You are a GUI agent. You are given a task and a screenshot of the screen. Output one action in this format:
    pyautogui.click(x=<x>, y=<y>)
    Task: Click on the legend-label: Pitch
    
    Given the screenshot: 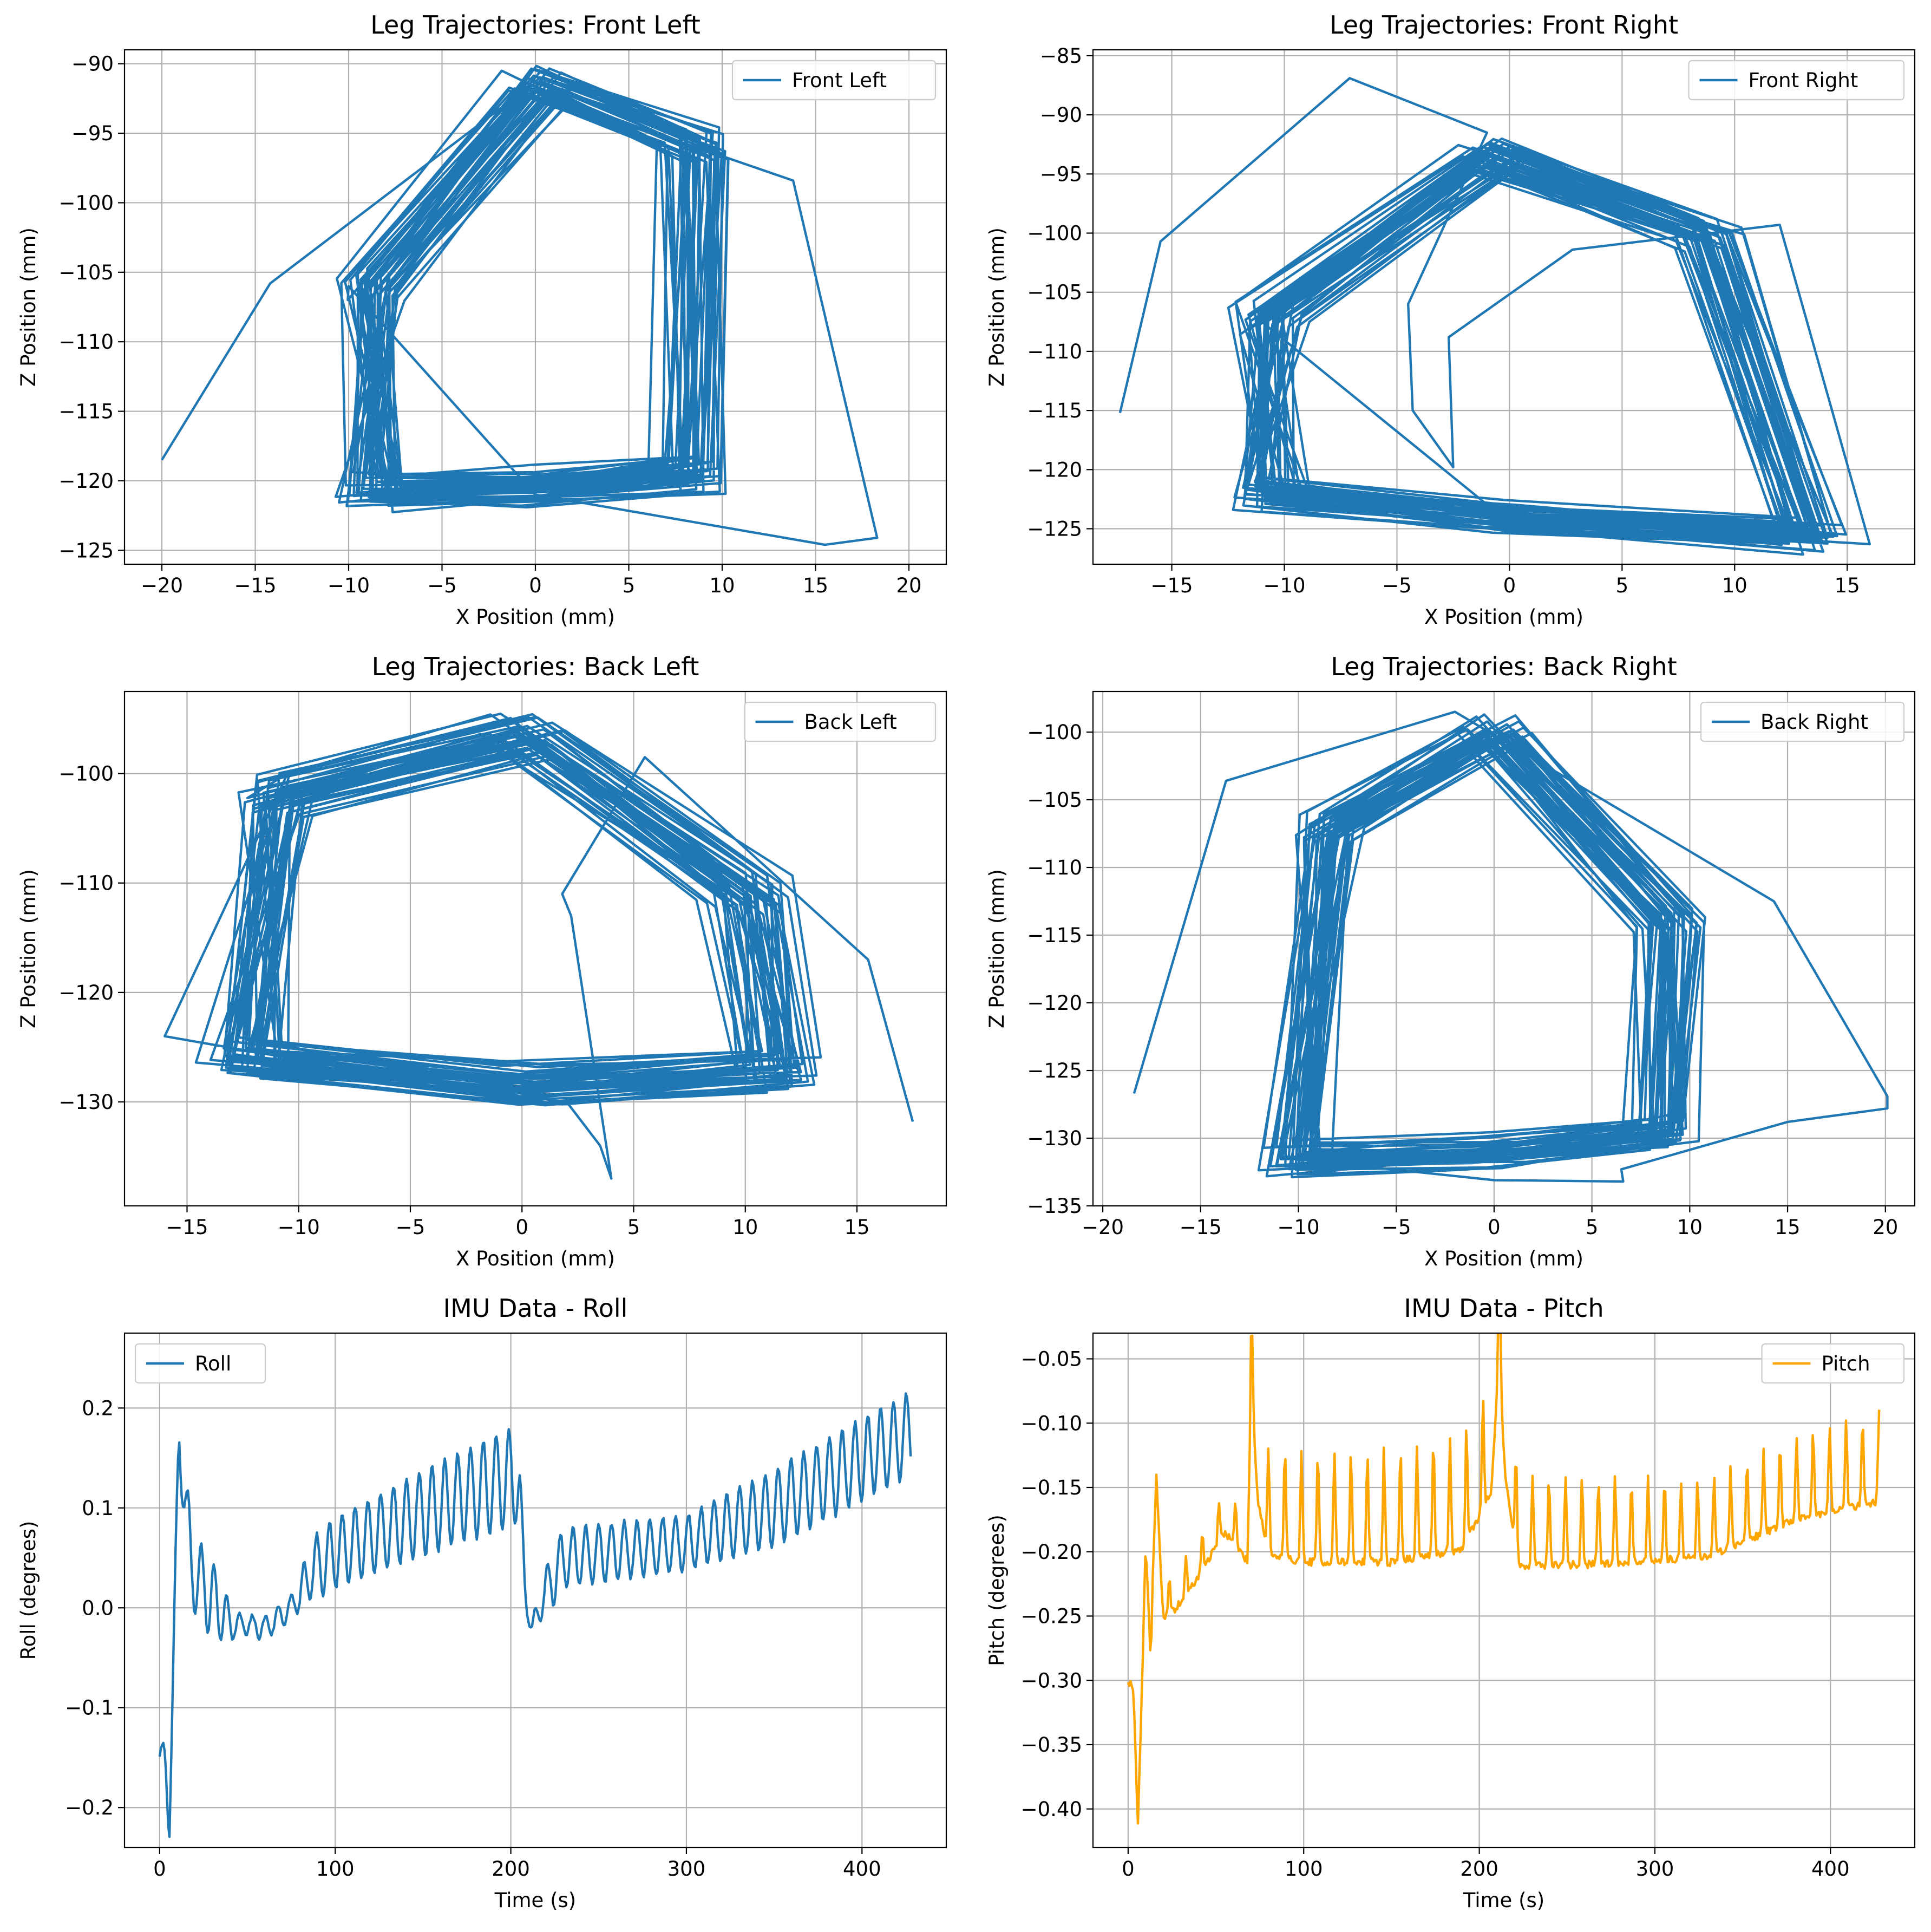 What is the action you would take?
    pyautogui.click(x=1846, y=1363)
    